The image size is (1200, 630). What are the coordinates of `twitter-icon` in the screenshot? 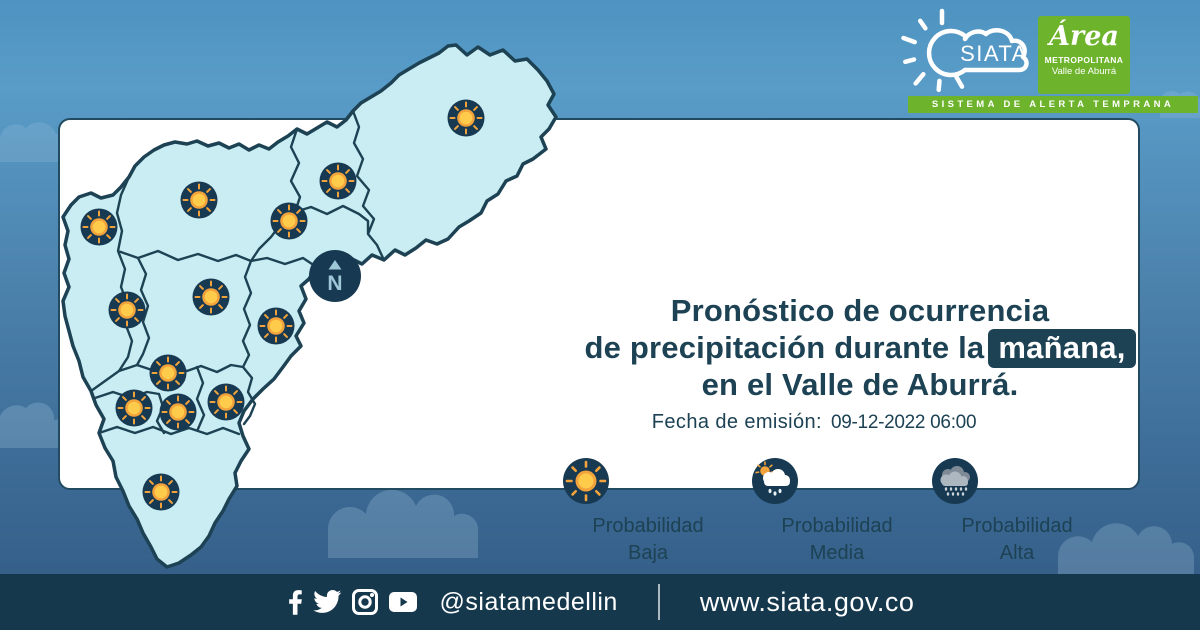 It's located at (327, 602).